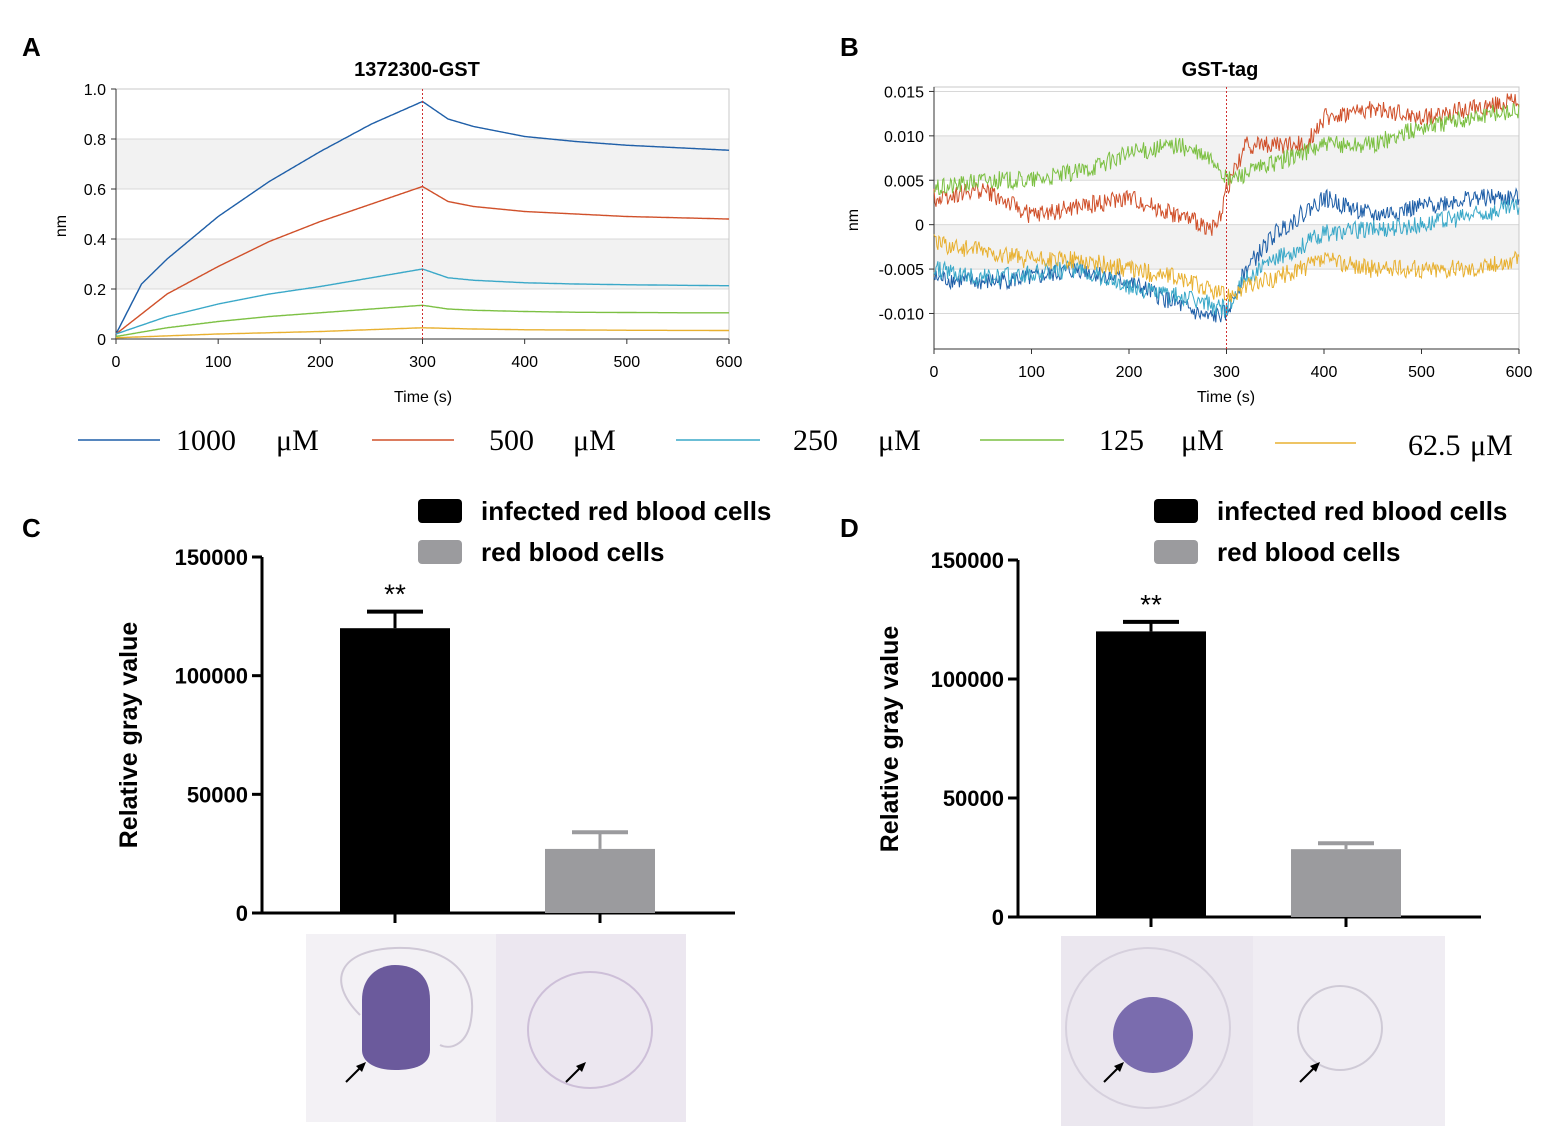  I want to click on blot-c-rbc-ring, so click(590, 1030).